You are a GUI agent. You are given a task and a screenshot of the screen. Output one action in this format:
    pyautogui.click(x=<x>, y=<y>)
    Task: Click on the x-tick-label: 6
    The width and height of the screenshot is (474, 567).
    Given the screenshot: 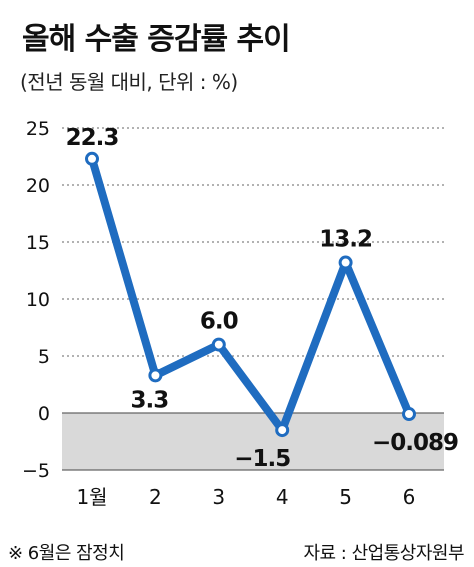 What is the action you would take?
    pyautogui.click(x=409, y=497)
    